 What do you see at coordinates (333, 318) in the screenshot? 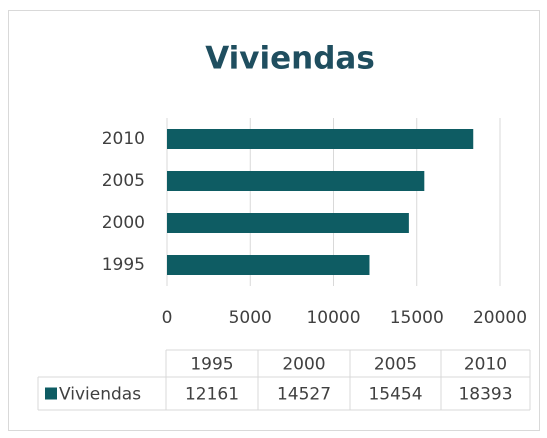
I see `x-tick-label: 10000` at bounding box center [333, 318].